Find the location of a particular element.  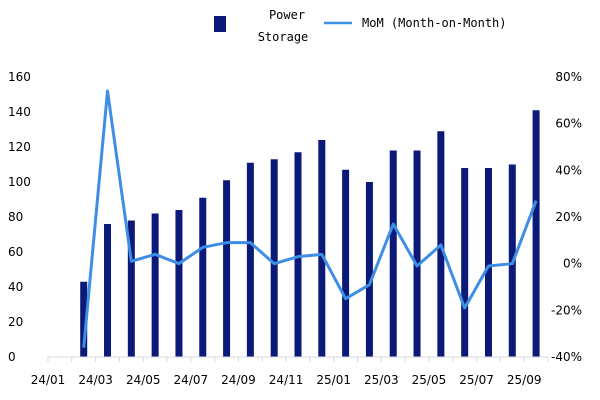

y-right-tick-label: -20% is located at coordinates (566, 310).